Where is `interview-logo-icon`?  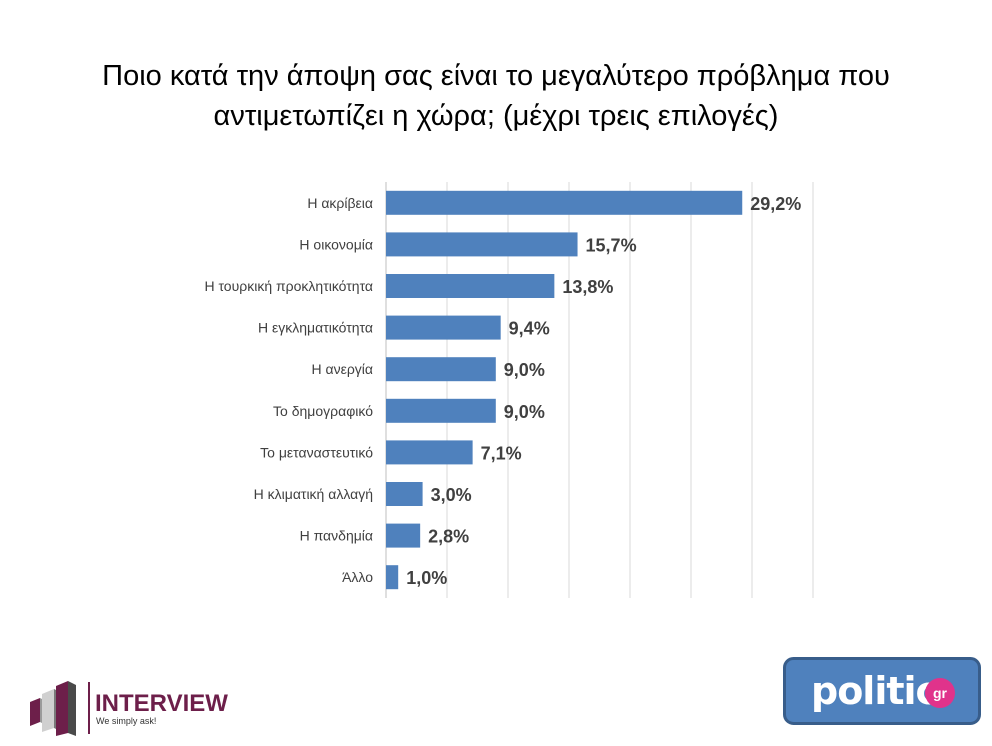
interview-logo-icon is located at coordinates (53, 708).